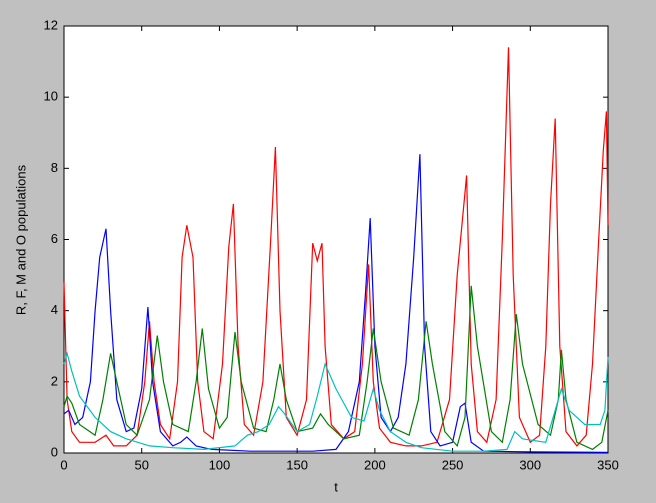 This screenshot has width=656, height=503. What do you see at coordinates (54, 309) in the screenshot?
I see `y-tick-label: 4` at bounding box center [54, 309].